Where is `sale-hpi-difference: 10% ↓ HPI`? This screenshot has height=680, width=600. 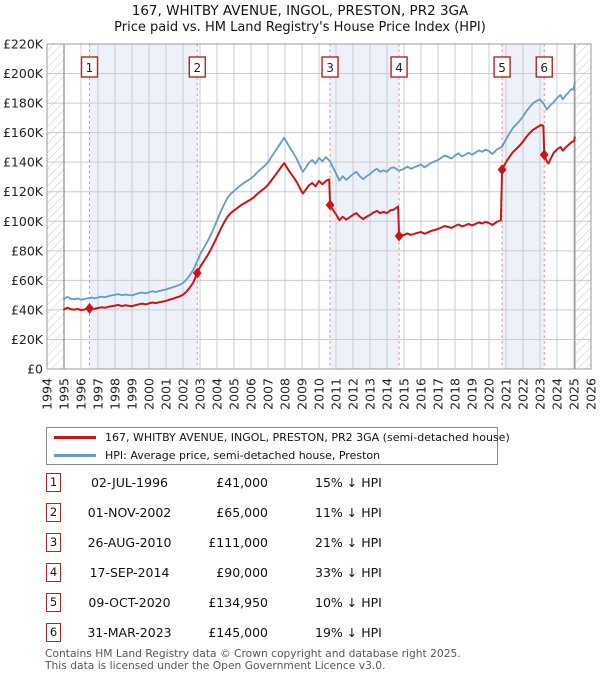 sale-hpi-difference: 10% ↓ HPI is located at coordinates (348, 602).